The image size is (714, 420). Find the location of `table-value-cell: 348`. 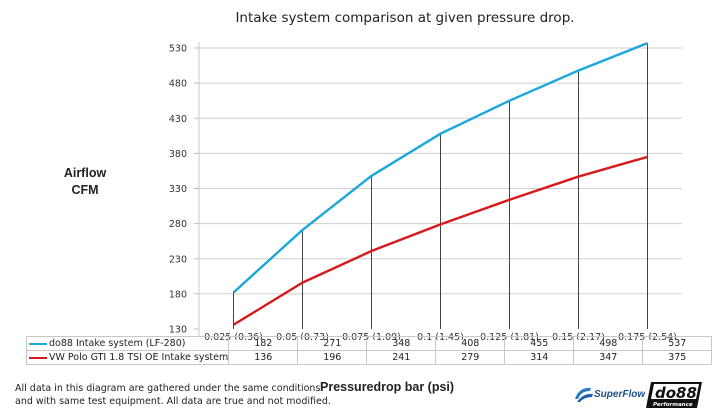

table-value-cell: 348 is located at coordinates (401, 343).